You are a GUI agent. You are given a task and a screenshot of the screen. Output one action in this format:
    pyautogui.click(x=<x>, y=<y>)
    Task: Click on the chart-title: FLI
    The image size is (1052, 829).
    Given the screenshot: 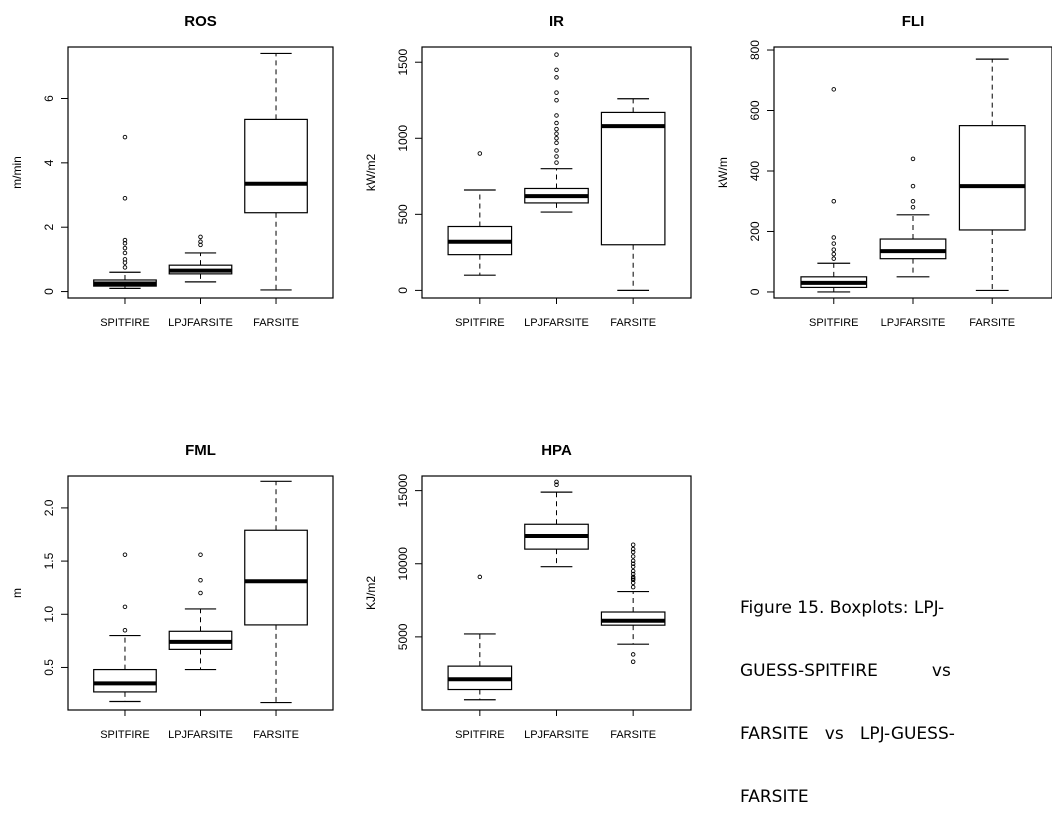 What is the action you would take?
    pyautogui.click(x=913, y=21)
    